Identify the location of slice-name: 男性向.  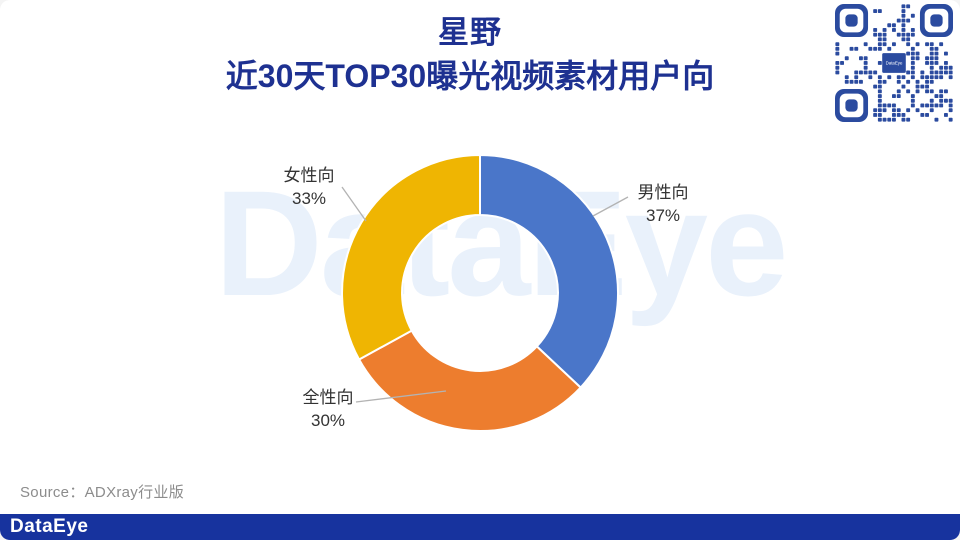
(663, 192).